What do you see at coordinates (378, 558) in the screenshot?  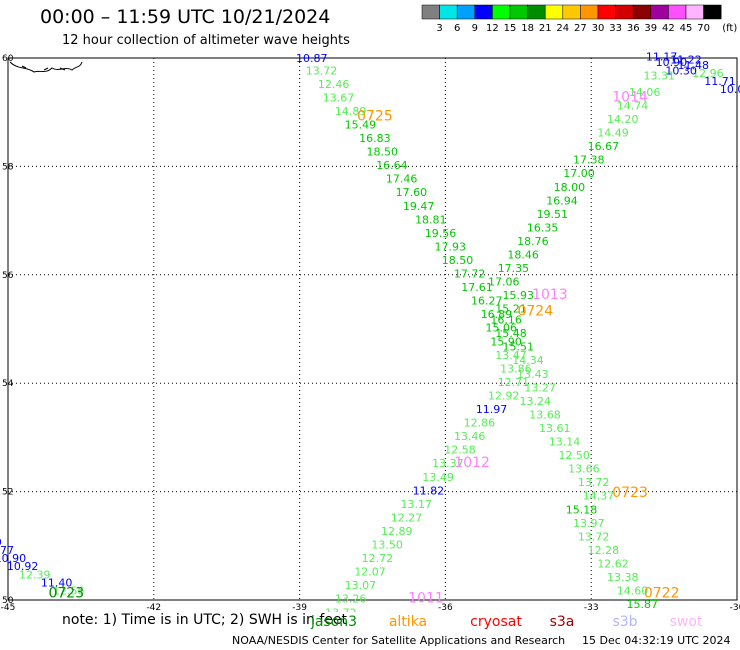 I see `wave-height-value: 12.72` at bounding box center [378, 558].